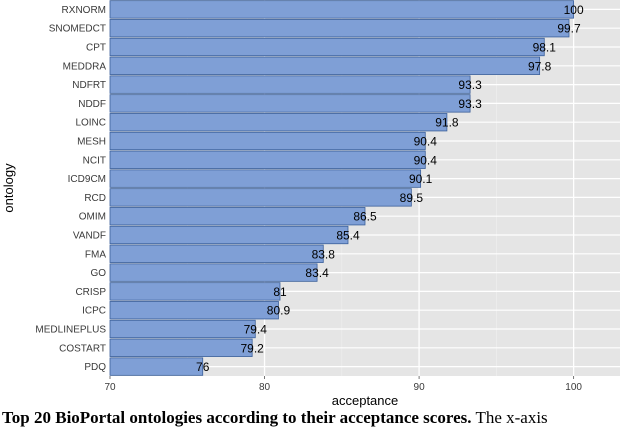 The height and width of the screenshot is (428, 640). I want to click on bar-costart, so click(181, 347).